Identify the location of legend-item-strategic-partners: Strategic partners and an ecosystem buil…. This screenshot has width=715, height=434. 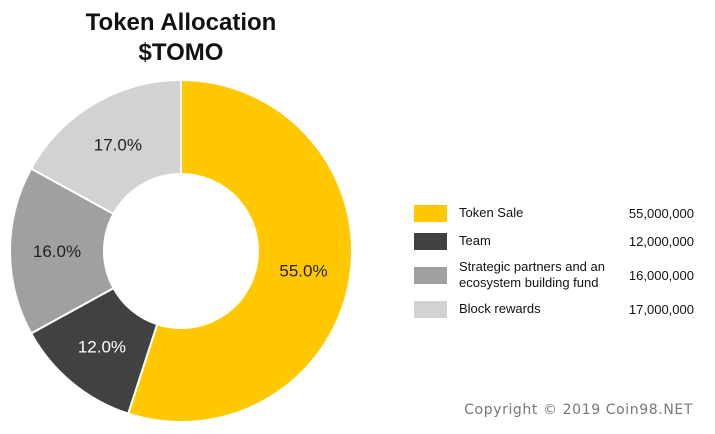
(554, 275).